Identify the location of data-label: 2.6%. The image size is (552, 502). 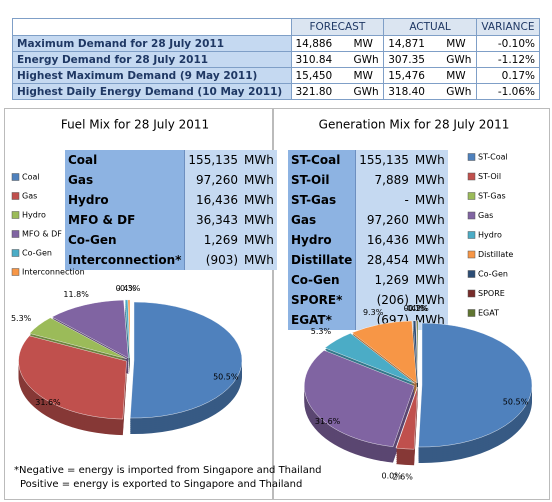
(402, 477).